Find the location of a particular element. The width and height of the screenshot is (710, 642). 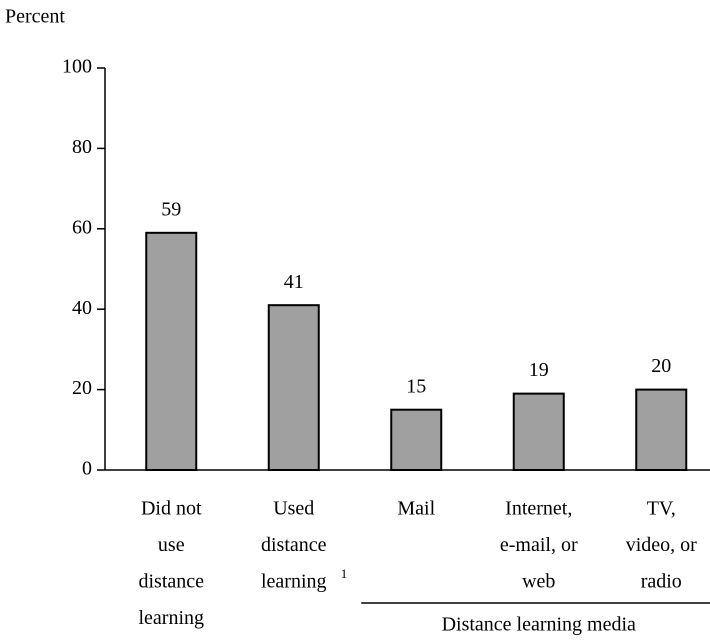

y-tick-label: 20 is located at coordinates (82, 388).